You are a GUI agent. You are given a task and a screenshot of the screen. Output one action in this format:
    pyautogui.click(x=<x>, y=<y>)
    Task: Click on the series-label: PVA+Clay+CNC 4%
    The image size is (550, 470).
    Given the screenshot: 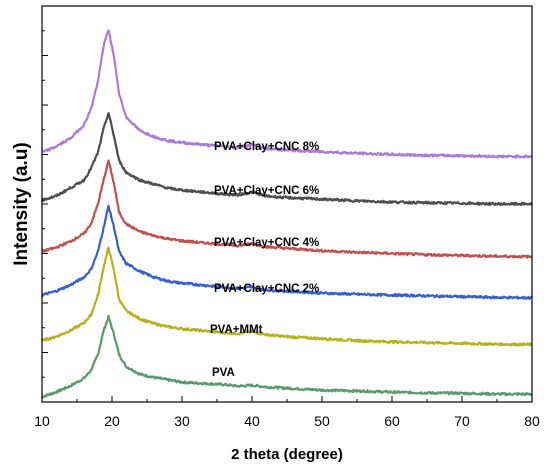 What is the action you would take?
    pyautogui.click(x=266, y=243)
    